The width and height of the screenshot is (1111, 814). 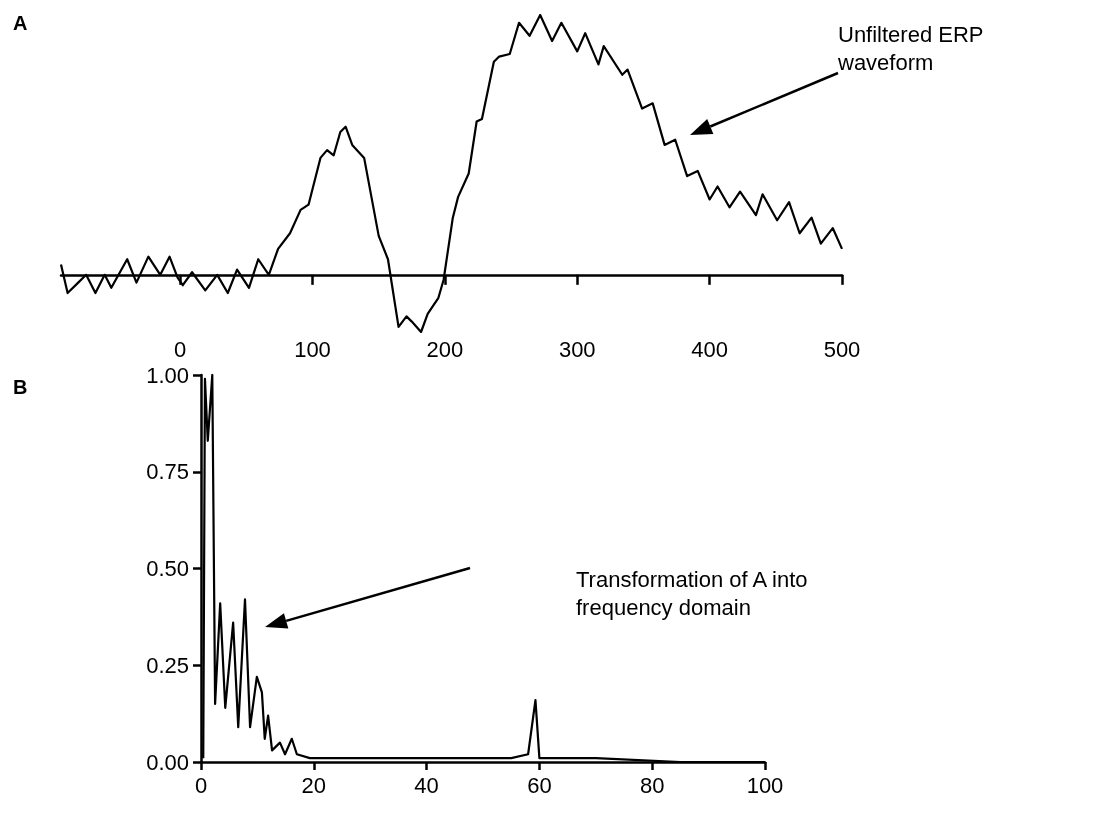 I want to click on x-tick-label: 40, so click(x=426, y=785).